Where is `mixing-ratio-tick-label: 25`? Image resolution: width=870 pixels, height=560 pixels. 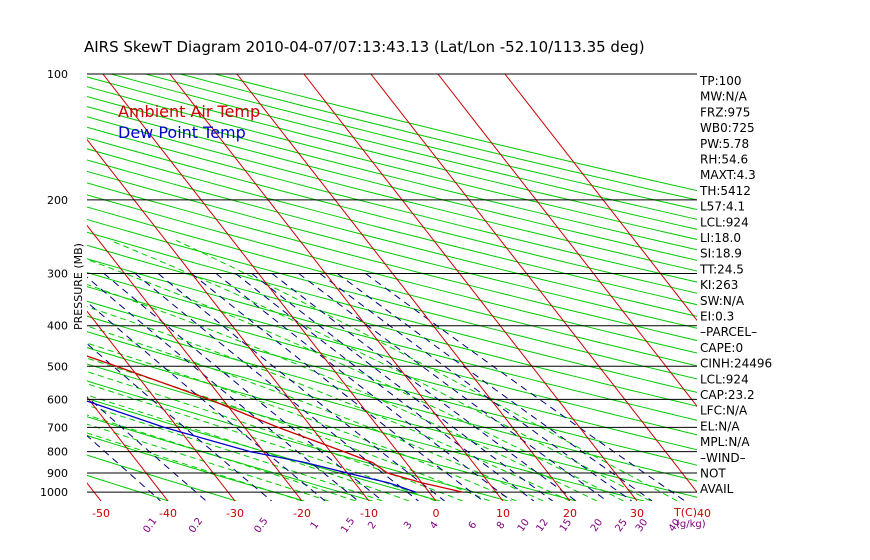 mixing-ratio-tick-label: 25 is located at coordinates (621, 525).